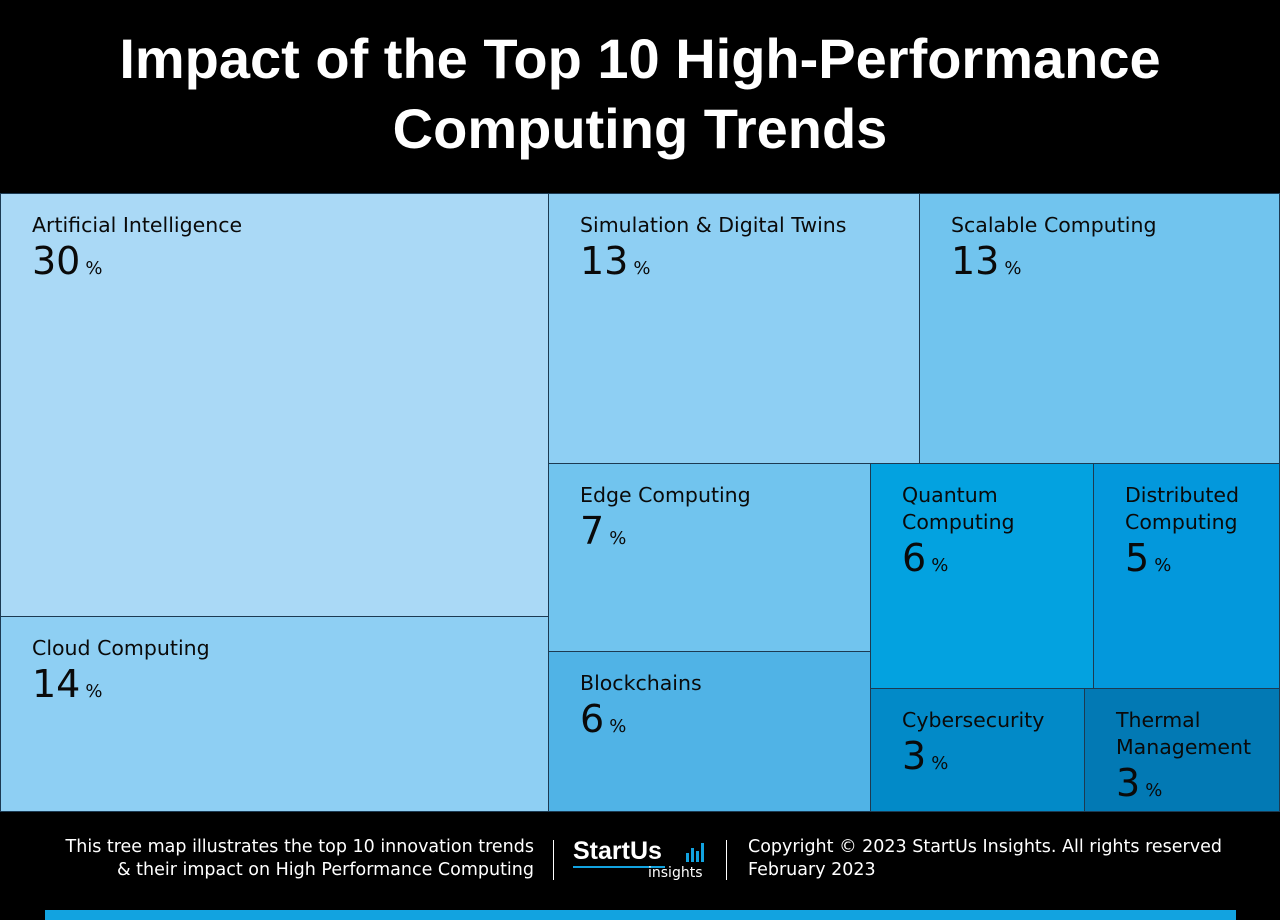 This screenshot has height=920, width=1280. What do you see at coordinates (640, 915) in the screenshot?
I see `bottom-accent-bar` at bounding box center [640, 915].